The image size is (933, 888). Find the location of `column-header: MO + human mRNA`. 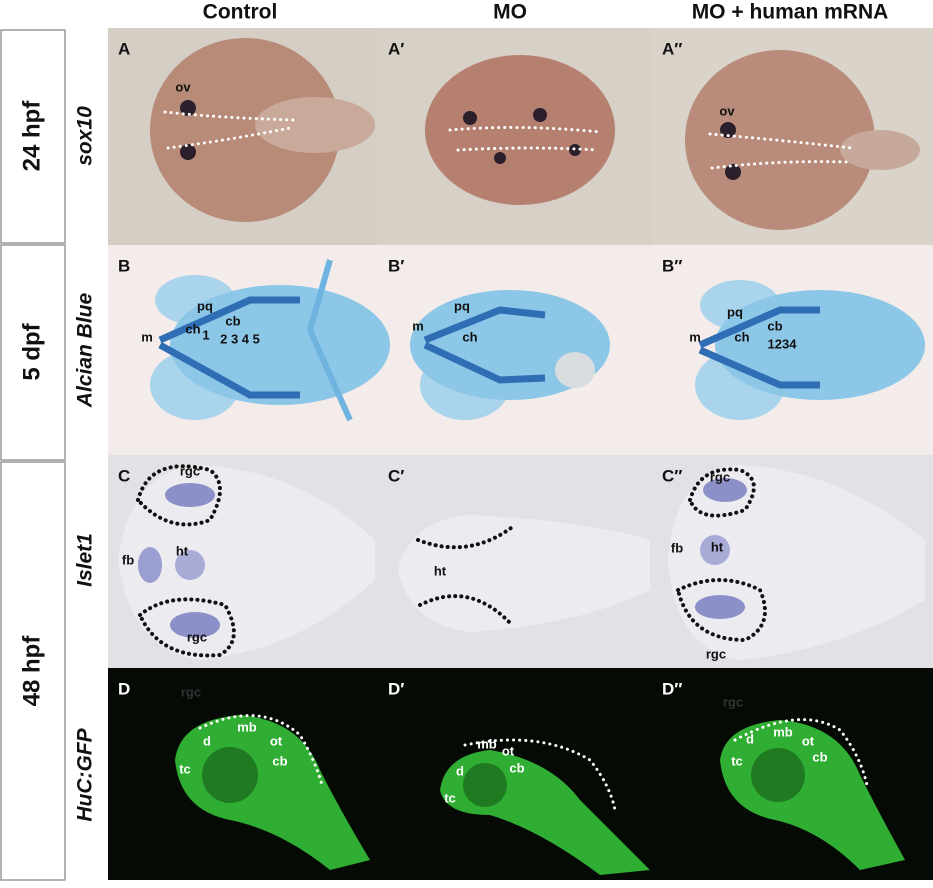

column-header: MO + human mRNA is located at coordinates (790, 12).